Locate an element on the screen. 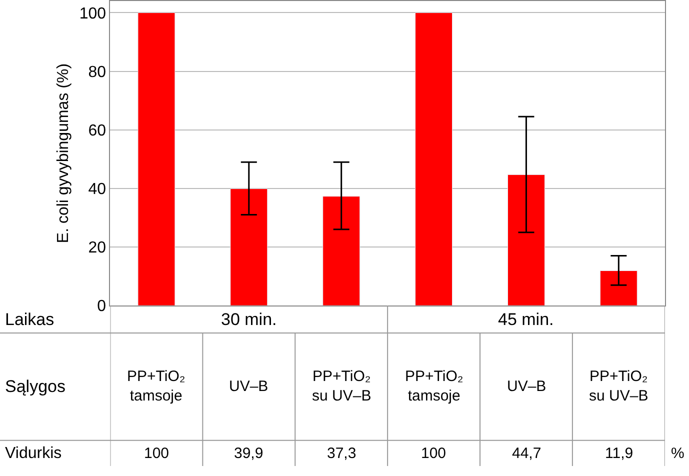 Image resolution: width=689 pixels, height=476 pixels. y-tick-label: 20 is located at coordinates (97, 248).